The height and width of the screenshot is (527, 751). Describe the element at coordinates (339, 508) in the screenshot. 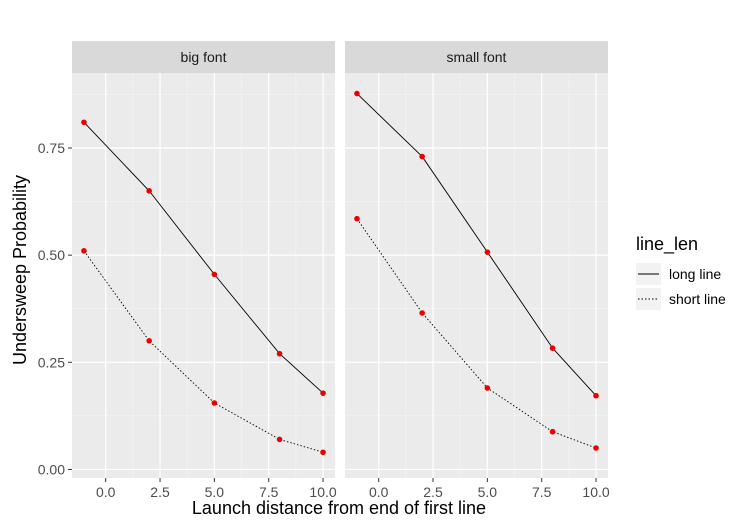

I see `x-axis-title: Launch distance from end of first line` at that location.